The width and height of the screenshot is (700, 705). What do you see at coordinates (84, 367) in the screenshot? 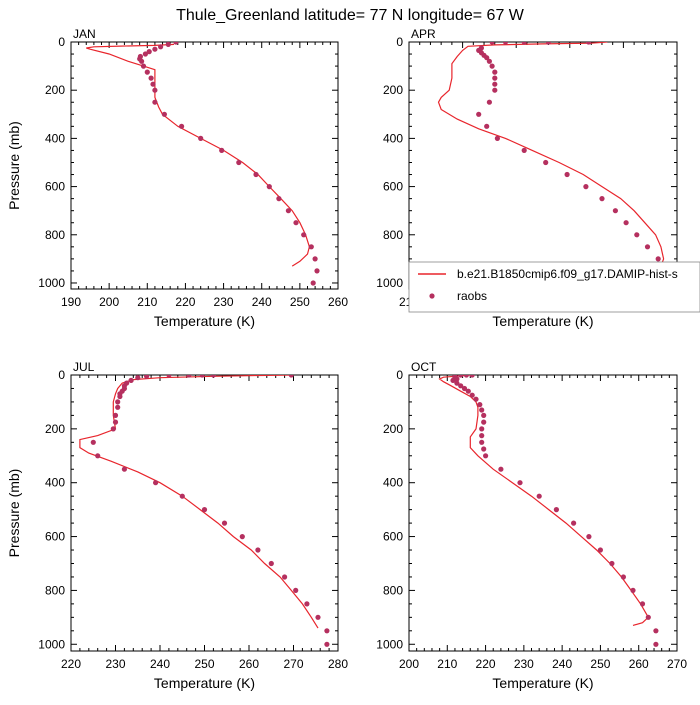
I see `panel-title: JUL` at bounding box center [84, 367].